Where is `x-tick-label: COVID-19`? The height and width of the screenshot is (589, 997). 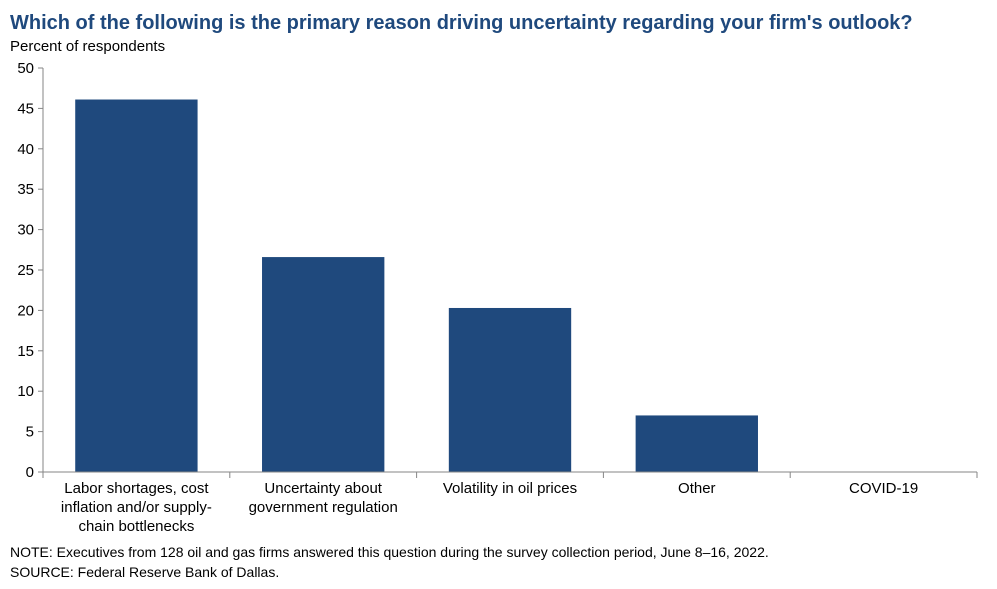
x-tick-label: COVID-19 is located at coordinates (883, 488).